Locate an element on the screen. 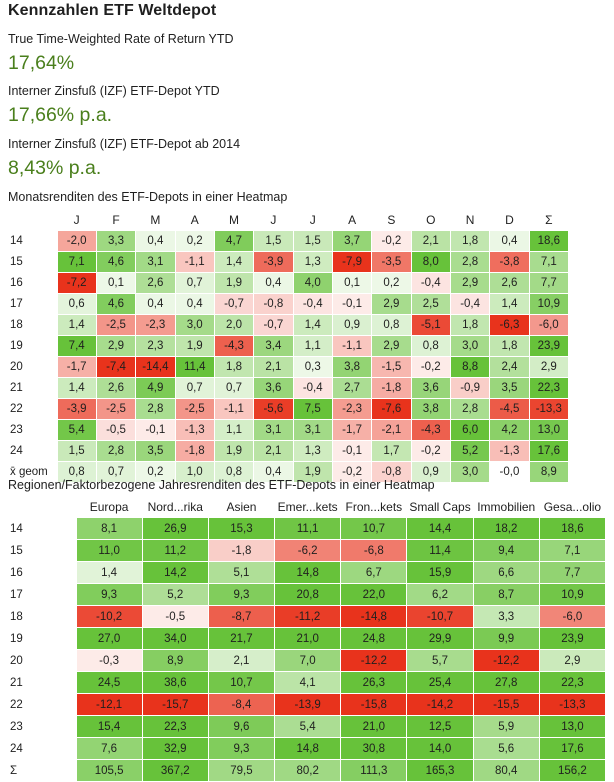  heatmap-row: Σ 105,5 367,2 79,5 80,2 111,3 165,3 80,4 156,2 is located at coordinates (307, 770).